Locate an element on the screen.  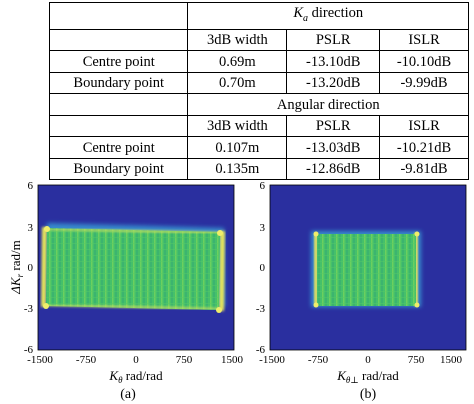
table-row: Boundary point 0.70m -13.20dB -9.99dB is located at coordinates (258, 83).